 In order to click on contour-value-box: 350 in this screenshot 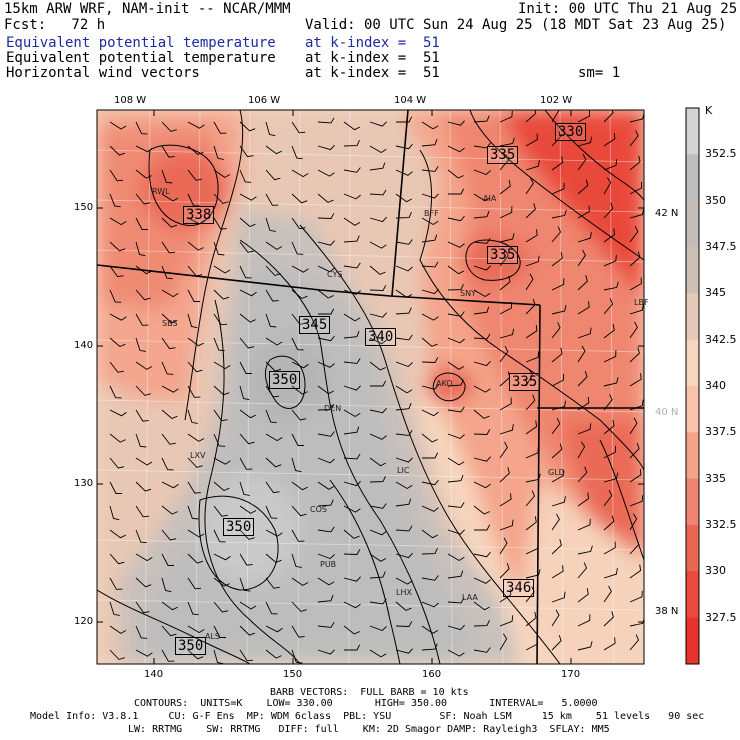, I will do `click(239, 527)`.